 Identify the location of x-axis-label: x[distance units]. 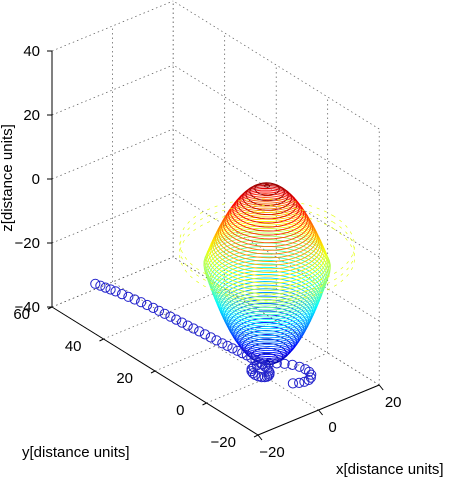
(390, 469).